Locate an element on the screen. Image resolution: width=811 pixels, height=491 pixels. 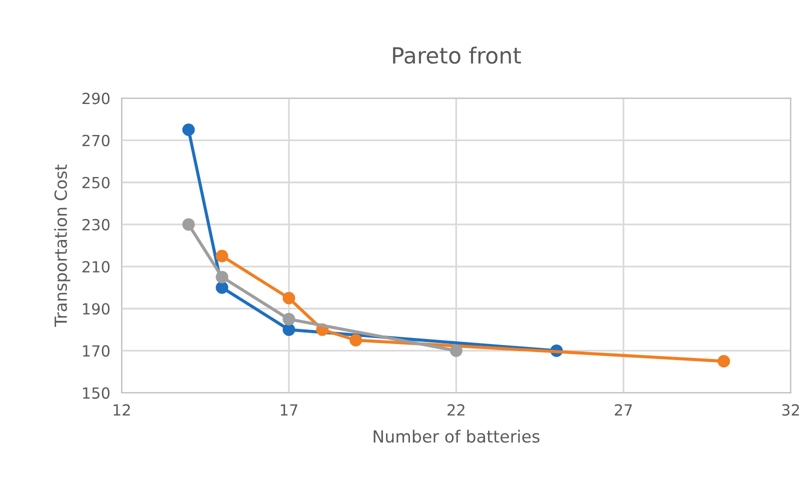
y-tick-label: 190 is located at coordinates (96, 309).